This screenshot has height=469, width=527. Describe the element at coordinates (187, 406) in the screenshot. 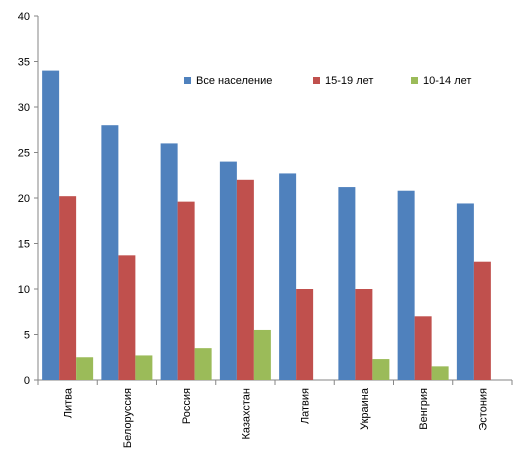

I see `category-label: Россия` at that location.